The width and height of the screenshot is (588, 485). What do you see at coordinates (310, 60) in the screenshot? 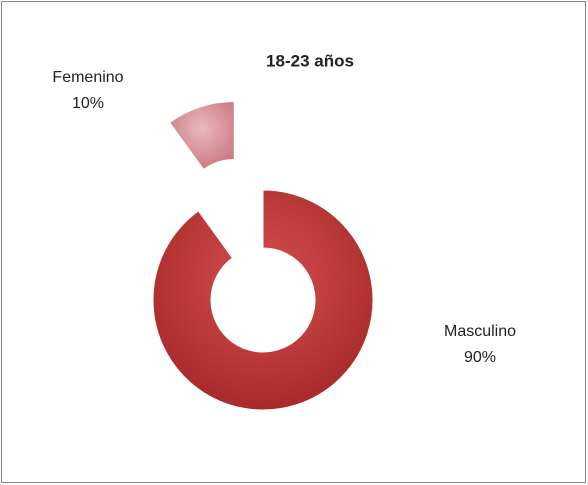
I see `chart-title: 18-23 años` at bounding box center [310, 60].